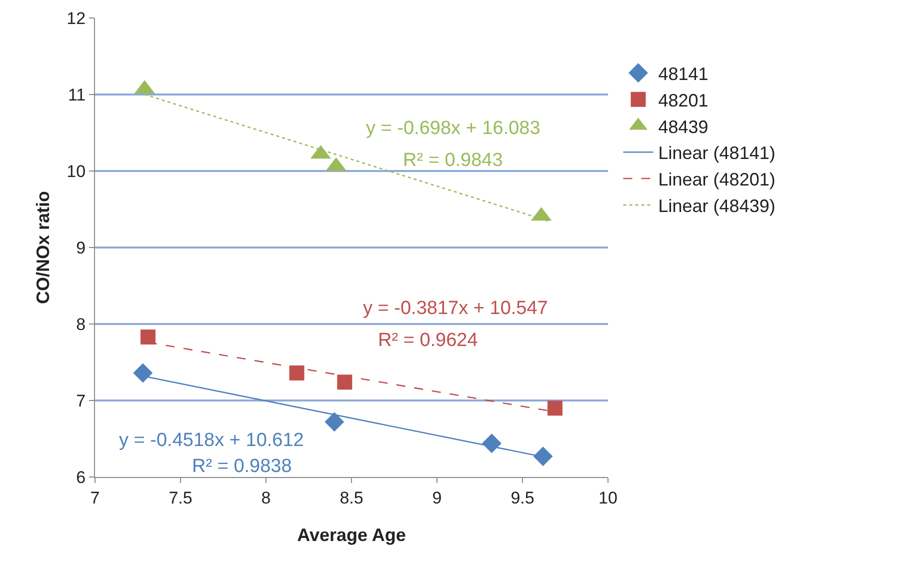  Describe the element at coordinates (180, 498) in the screenshot. I see `x-tick-label: 7.5` at that location.